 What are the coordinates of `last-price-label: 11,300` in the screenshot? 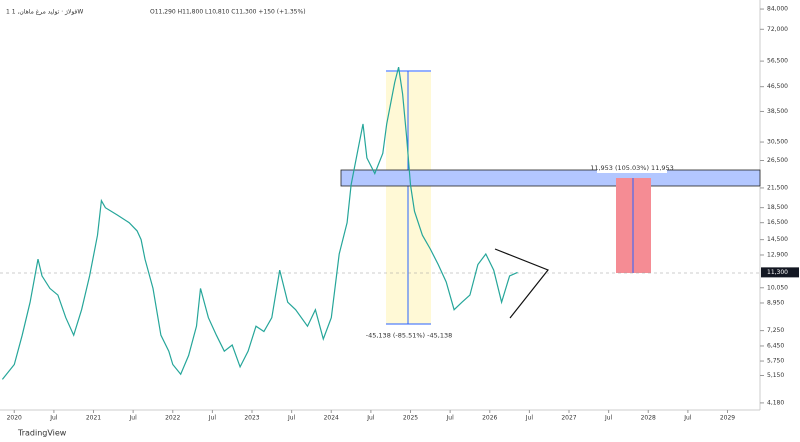 It's located at (777, 272).